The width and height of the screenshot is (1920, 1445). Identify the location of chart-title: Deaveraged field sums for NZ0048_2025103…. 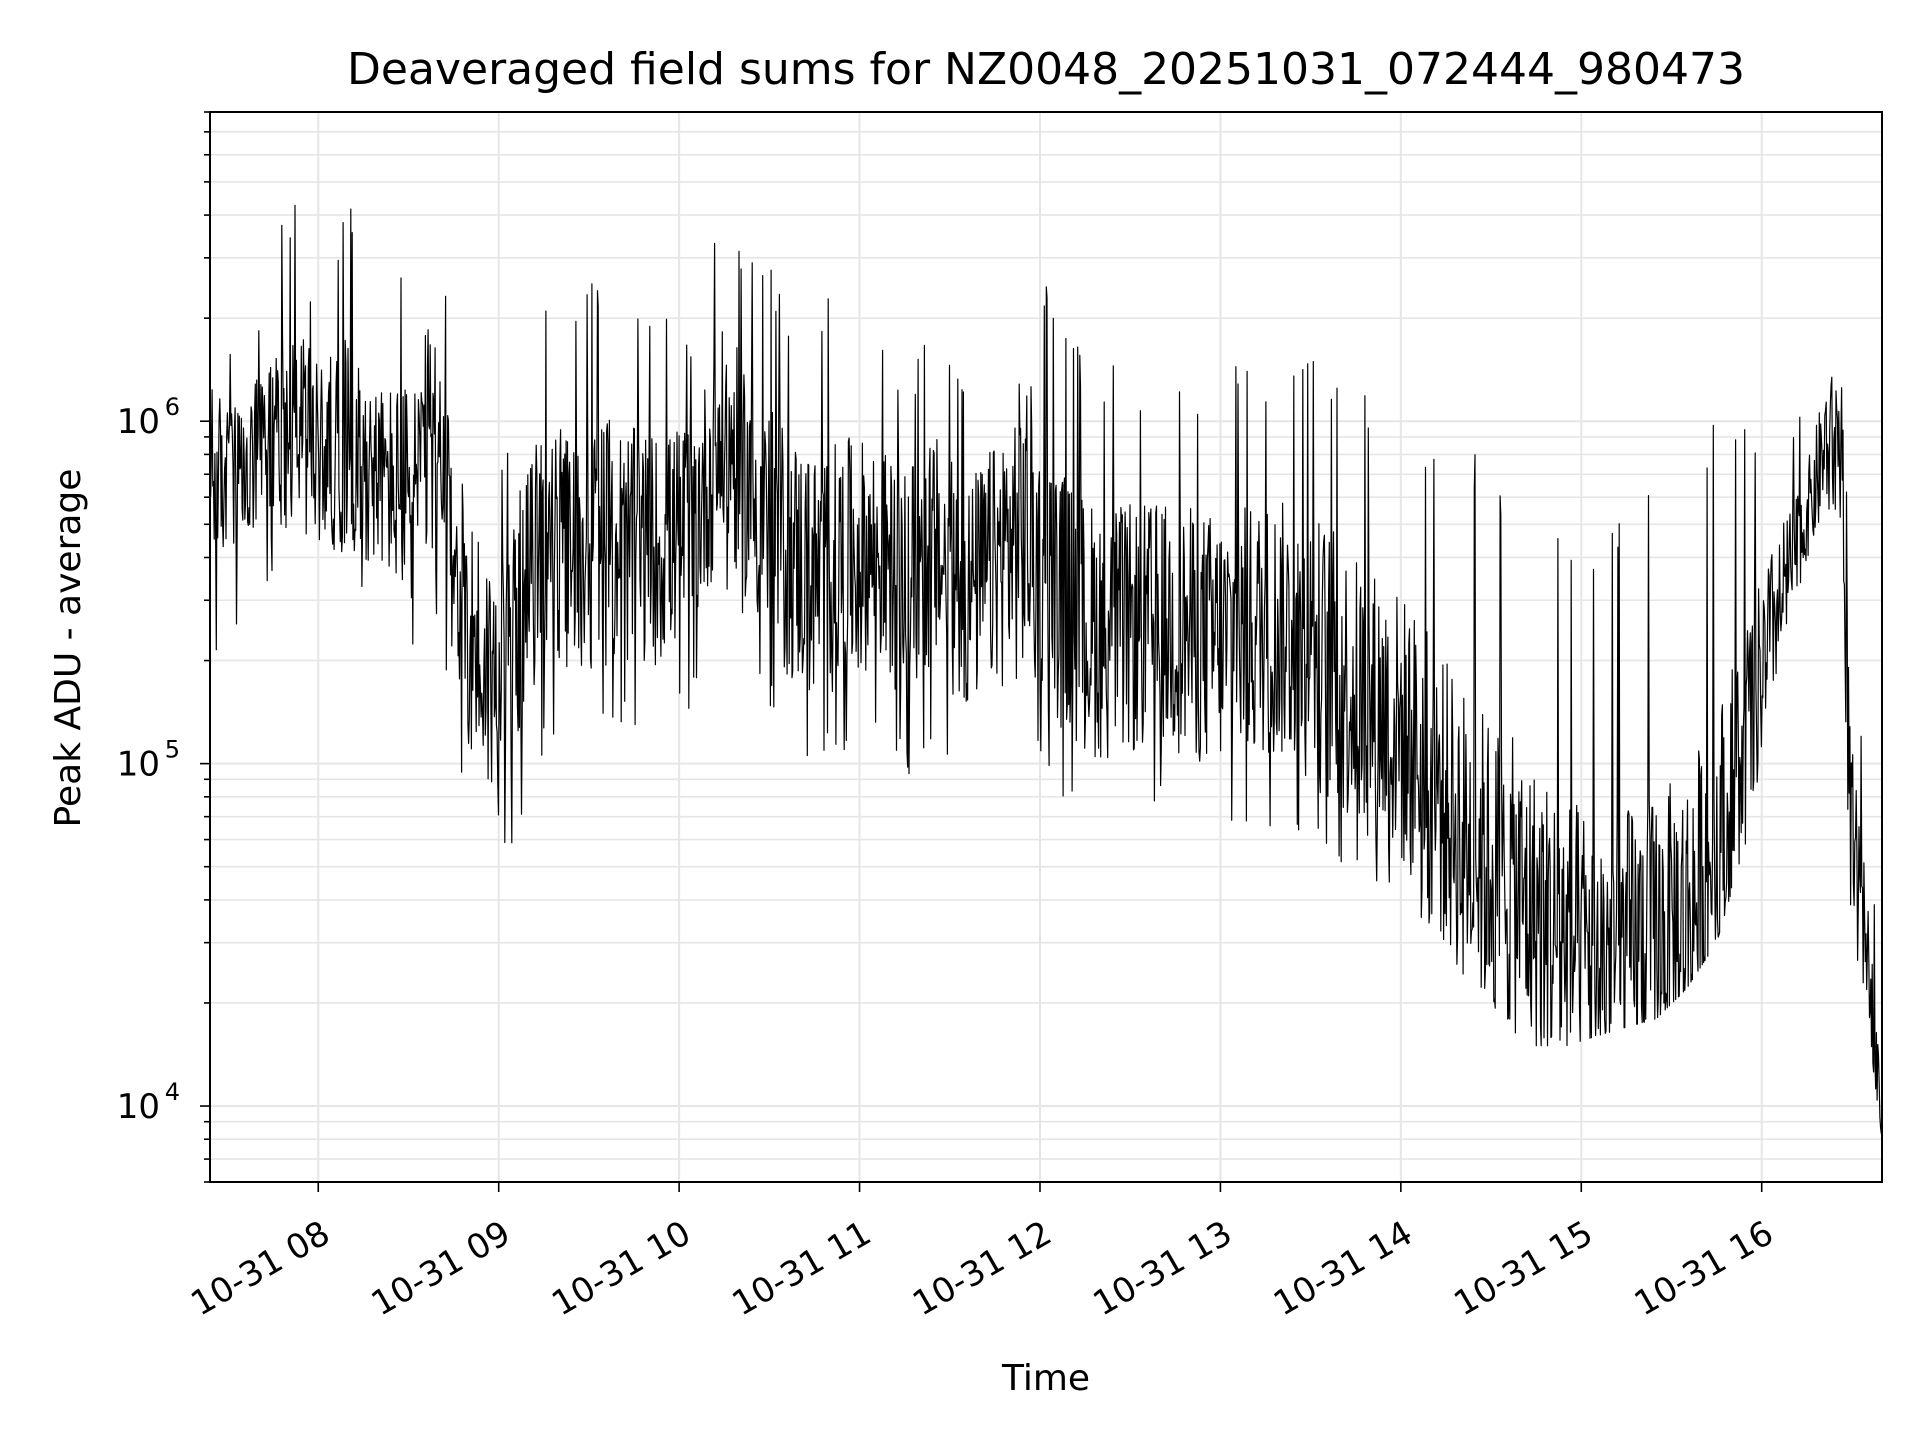
(1046, 69).